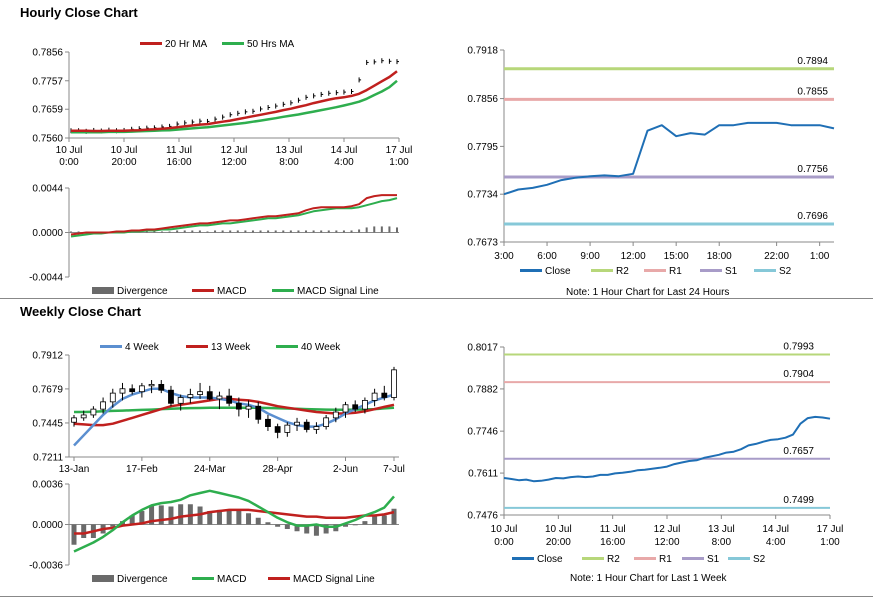 The height and width of the screenshot is (601, 873). I want to click on legend-divergence-swatch, so click(103, 578).